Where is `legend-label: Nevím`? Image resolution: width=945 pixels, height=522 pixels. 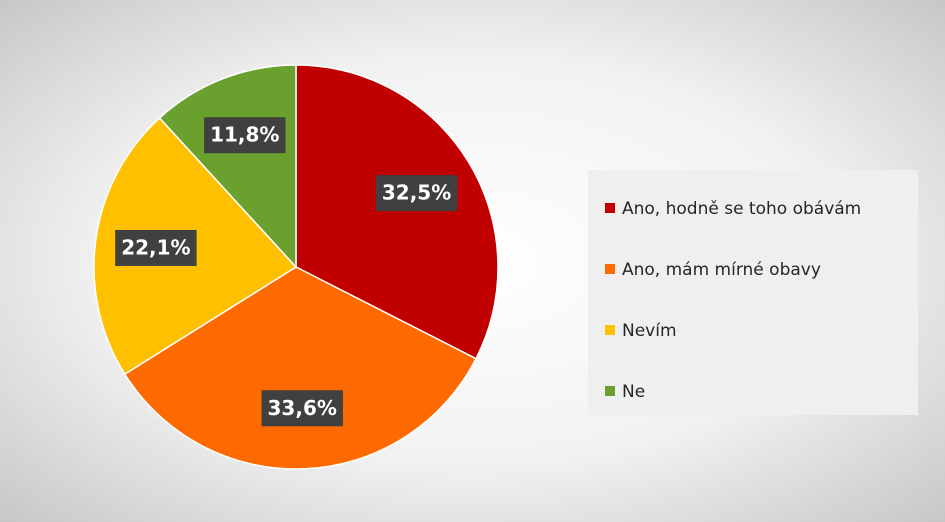
legend-label: Nevím is located at coordinates (649, 331).